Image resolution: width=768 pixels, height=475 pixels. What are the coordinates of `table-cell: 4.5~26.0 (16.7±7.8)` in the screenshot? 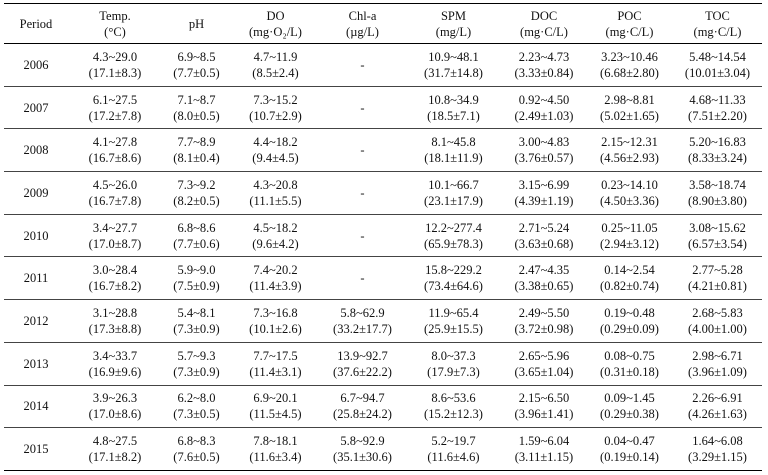 It's located at (115, 193).